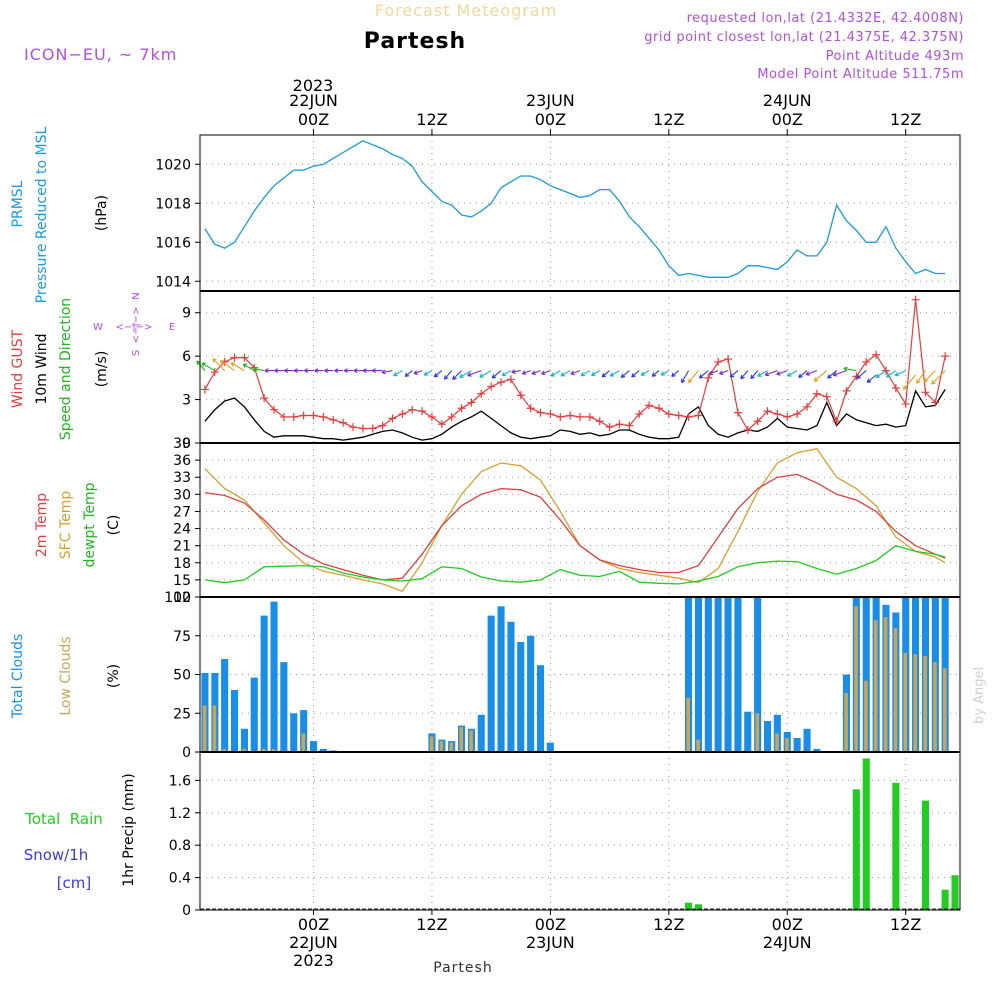 This screenshot has width=1000, height=1000. Describe the element at coordinates (979, 695) in the screenshot. I see `credit-watermark: by Angel` at that location.